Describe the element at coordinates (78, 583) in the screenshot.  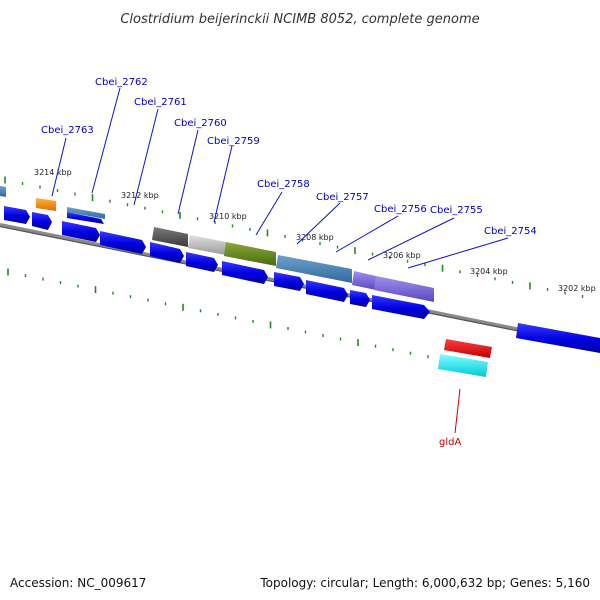
I see `accession-text: Accession: NC_009617` at that location.